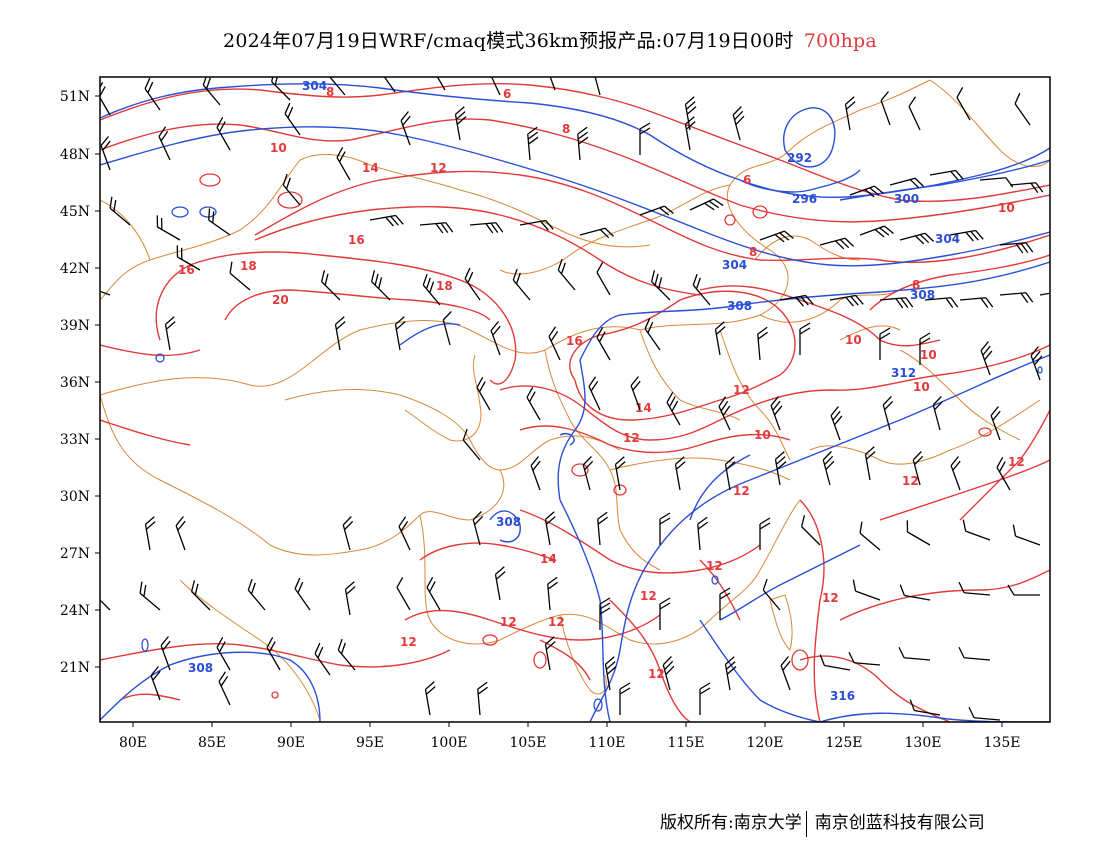 The width and height of the screenshot is (1100, 850). What do you see at coordinates (75, 326) in the screenshot?
I see `y-tick-label: 39N` at bounding box center [75, 326].